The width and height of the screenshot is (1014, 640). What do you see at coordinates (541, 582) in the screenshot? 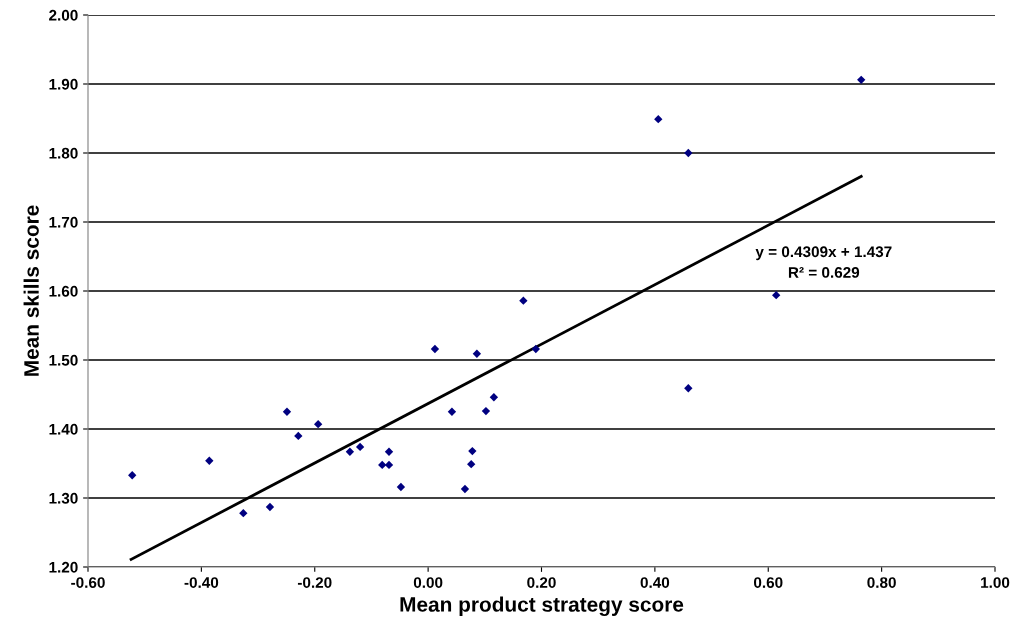
I see `x-tick-label: 0.20` at bounding box center [541, 582].